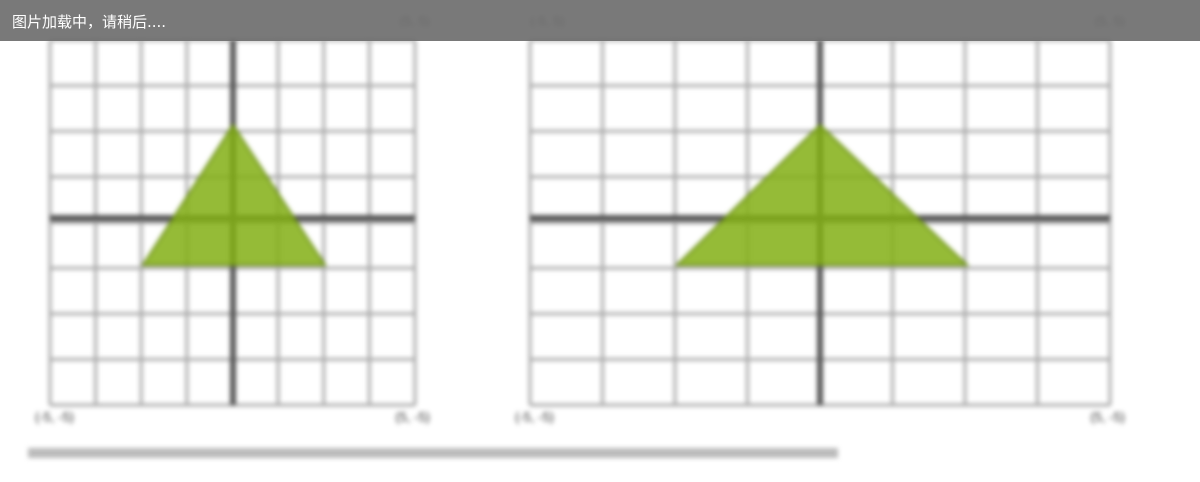  What do you see at coordinates (433, 453) in the screenshot?
I see `caption-blur` at bounding box center [433, 453].